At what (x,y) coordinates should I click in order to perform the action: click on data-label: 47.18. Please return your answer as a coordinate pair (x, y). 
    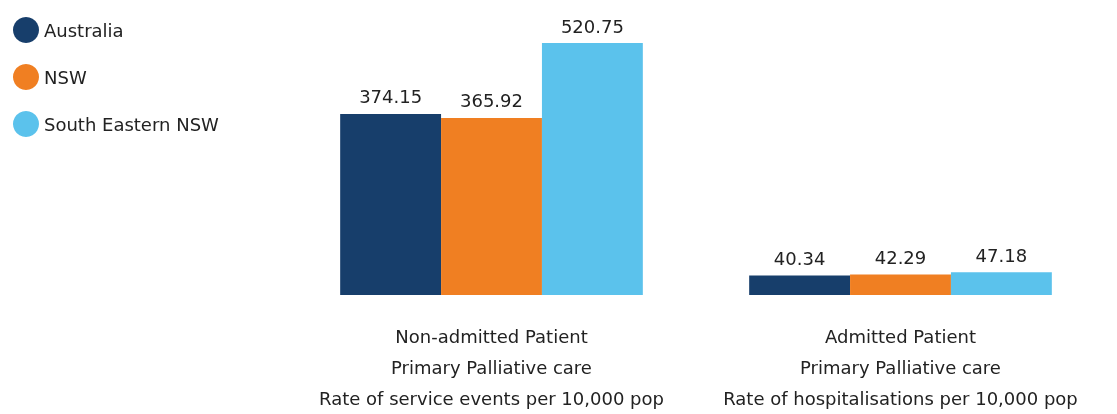
    Looking at the image, I should click on (1001, 255).